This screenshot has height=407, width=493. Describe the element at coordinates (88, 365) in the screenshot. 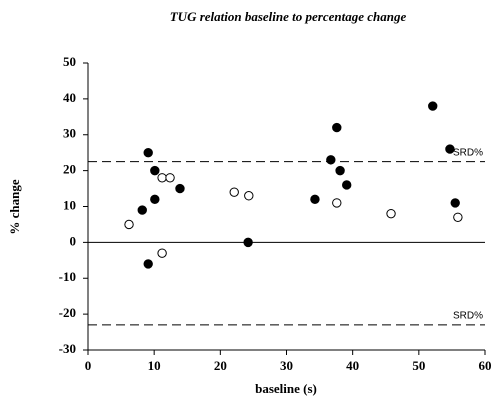

I see `x-tick-label: 0` at that location.